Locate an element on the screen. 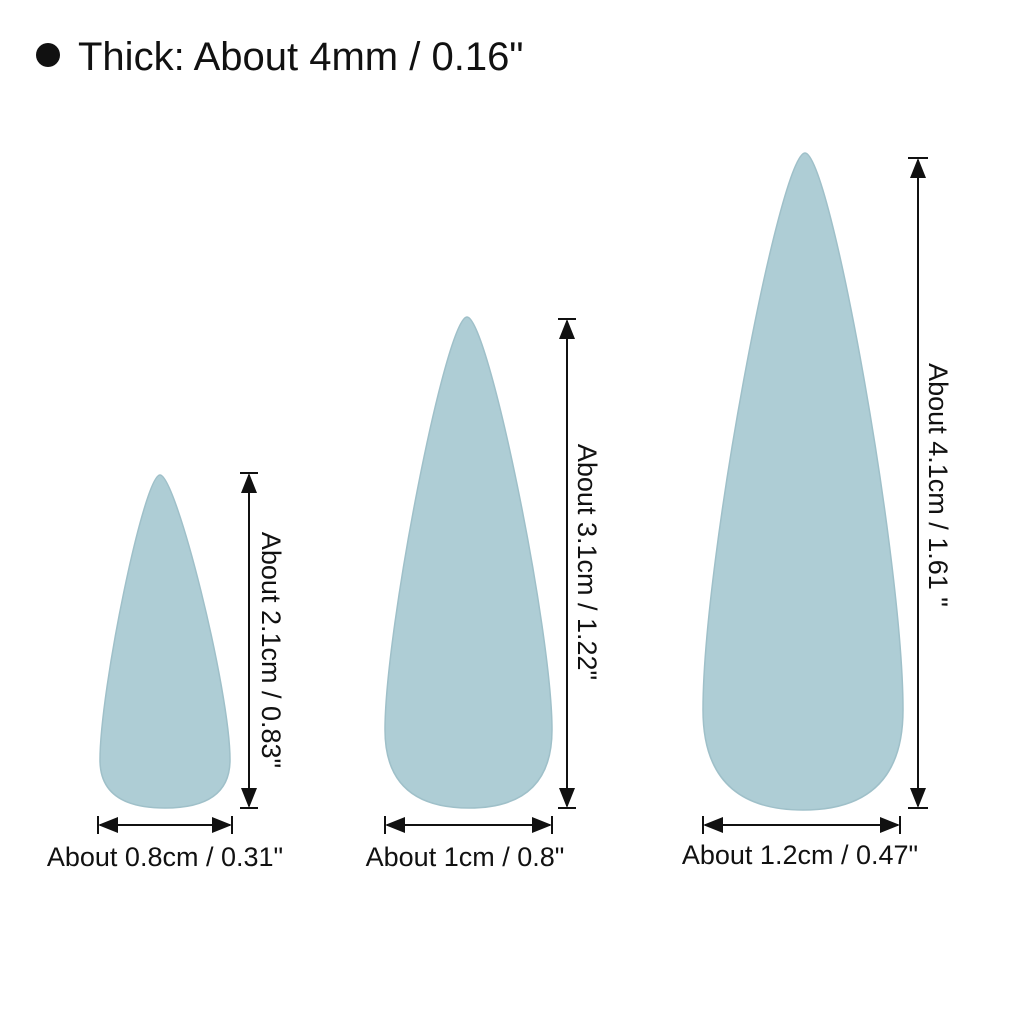 This screenshot has width=1024, height=1024. width-label-large: About 1.2cm / 0.47" is located at coordinates (800, 855).